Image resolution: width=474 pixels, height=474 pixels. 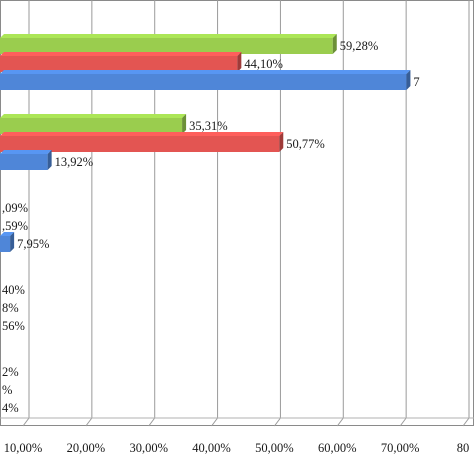 I want to click on data-label: ,59%, so click(x=15, y=226).